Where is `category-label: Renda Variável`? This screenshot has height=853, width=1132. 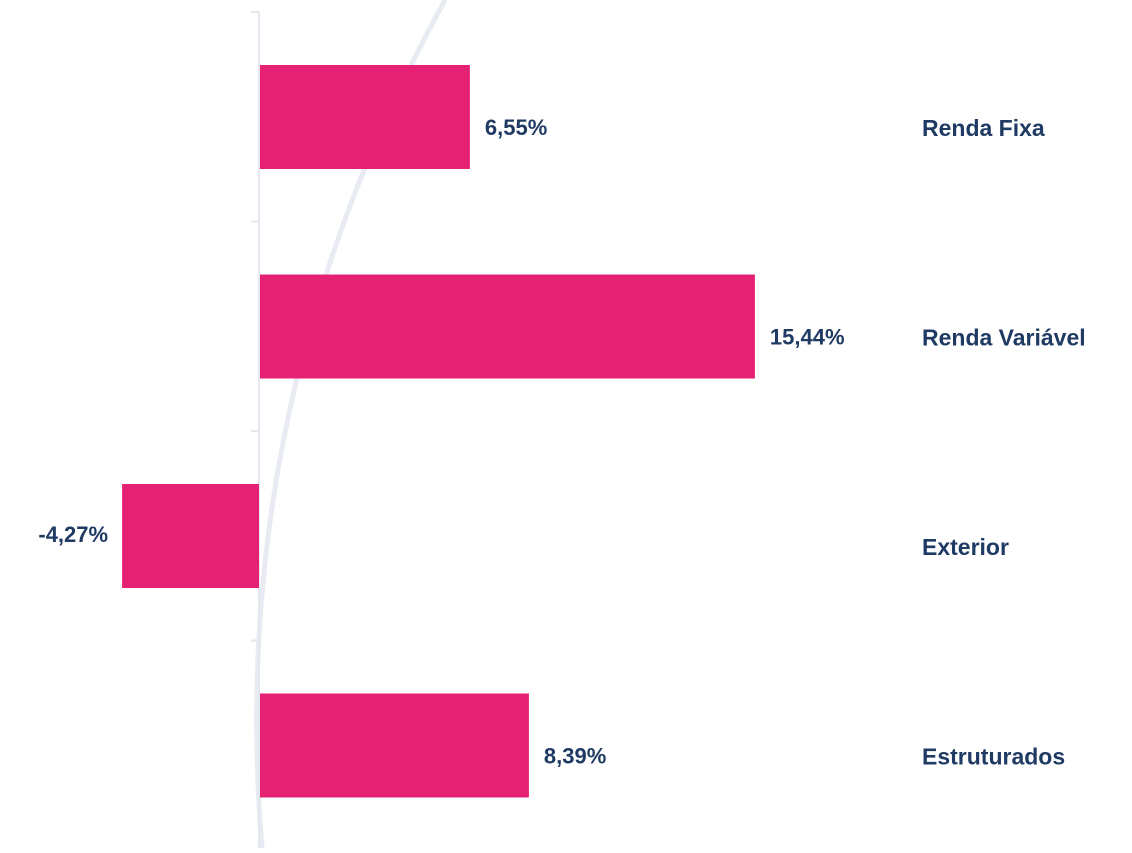
category-label: Renda Variável is located at coordinates (1004, 338).